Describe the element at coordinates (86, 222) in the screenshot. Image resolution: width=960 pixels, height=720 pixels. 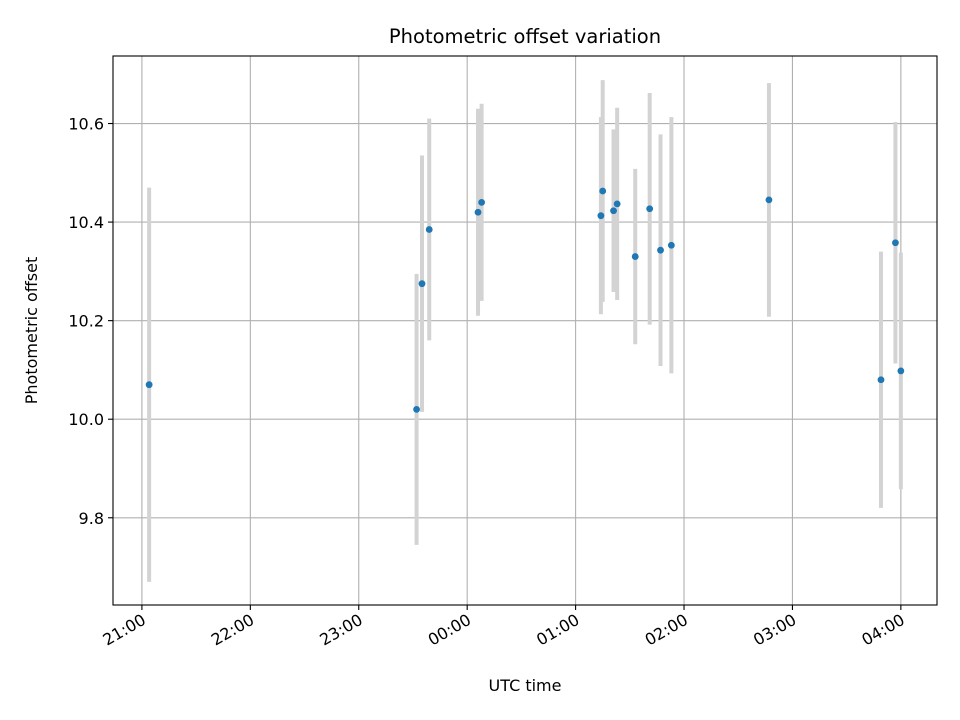
I see `y-tick-label: 10.4` at that location.